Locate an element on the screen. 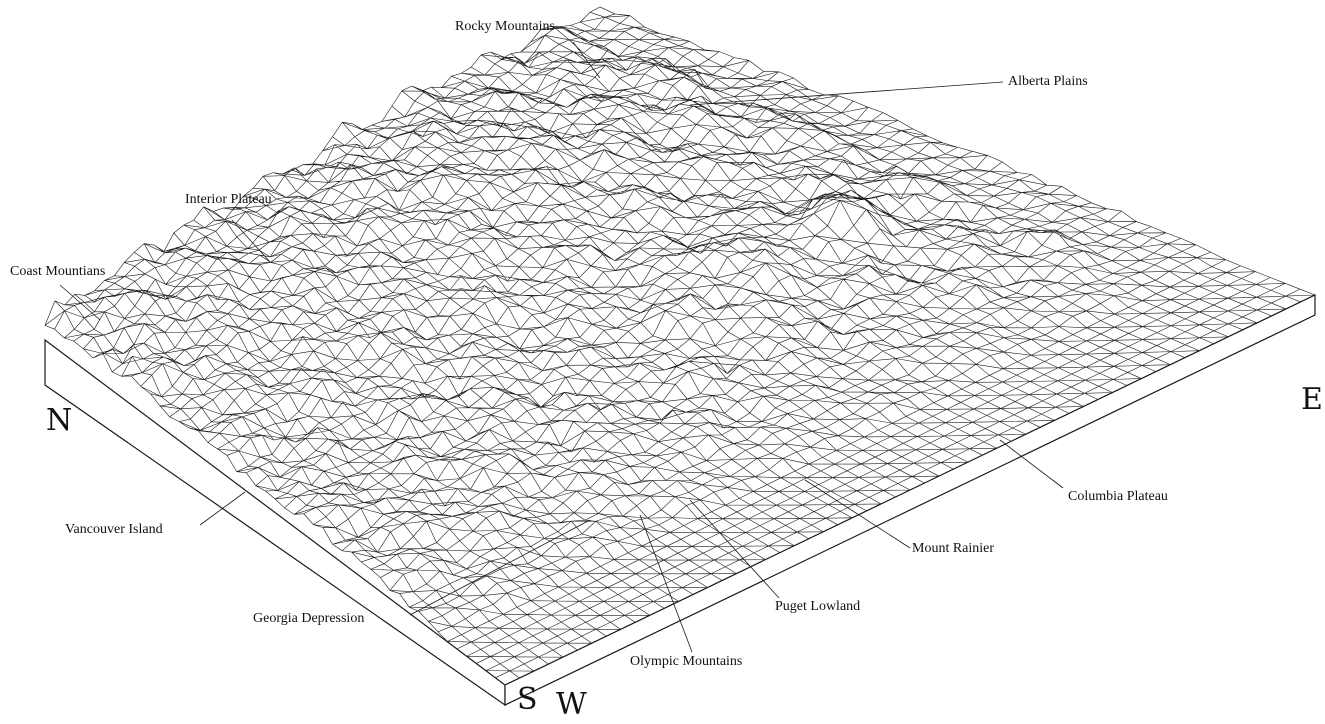 This screenshot has height=724, width=1325. label-mount-rainier: Mount Rainier is located at coordinates (953, 548).